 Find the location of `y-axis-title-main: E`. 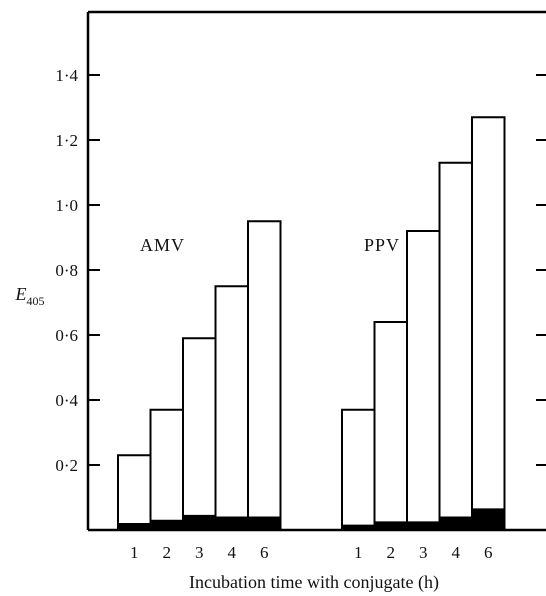

y-axis-title-main: E is located at coordinates (21, 294).